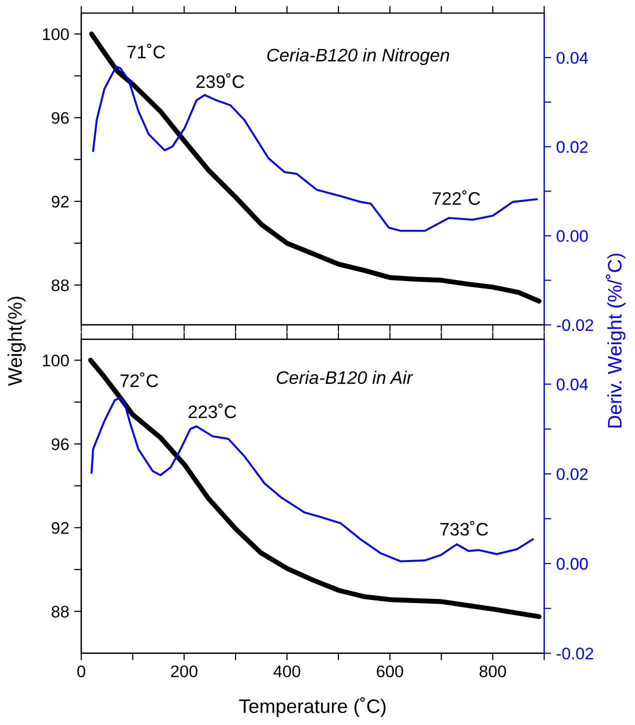 The width and height of the screenshot is (635, 725). I want to click on annotation: 722˚C, so click(456, 197).